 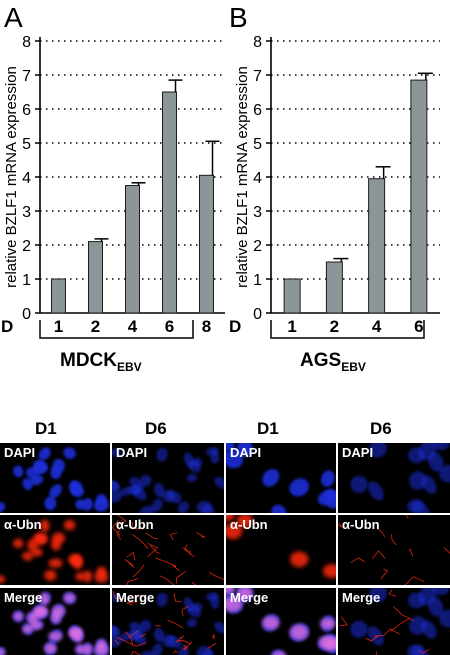 What do you see at coordinates (156, 428) in the screenshot?
I see `col-header-2: D6` at bounding box center [156, 428].